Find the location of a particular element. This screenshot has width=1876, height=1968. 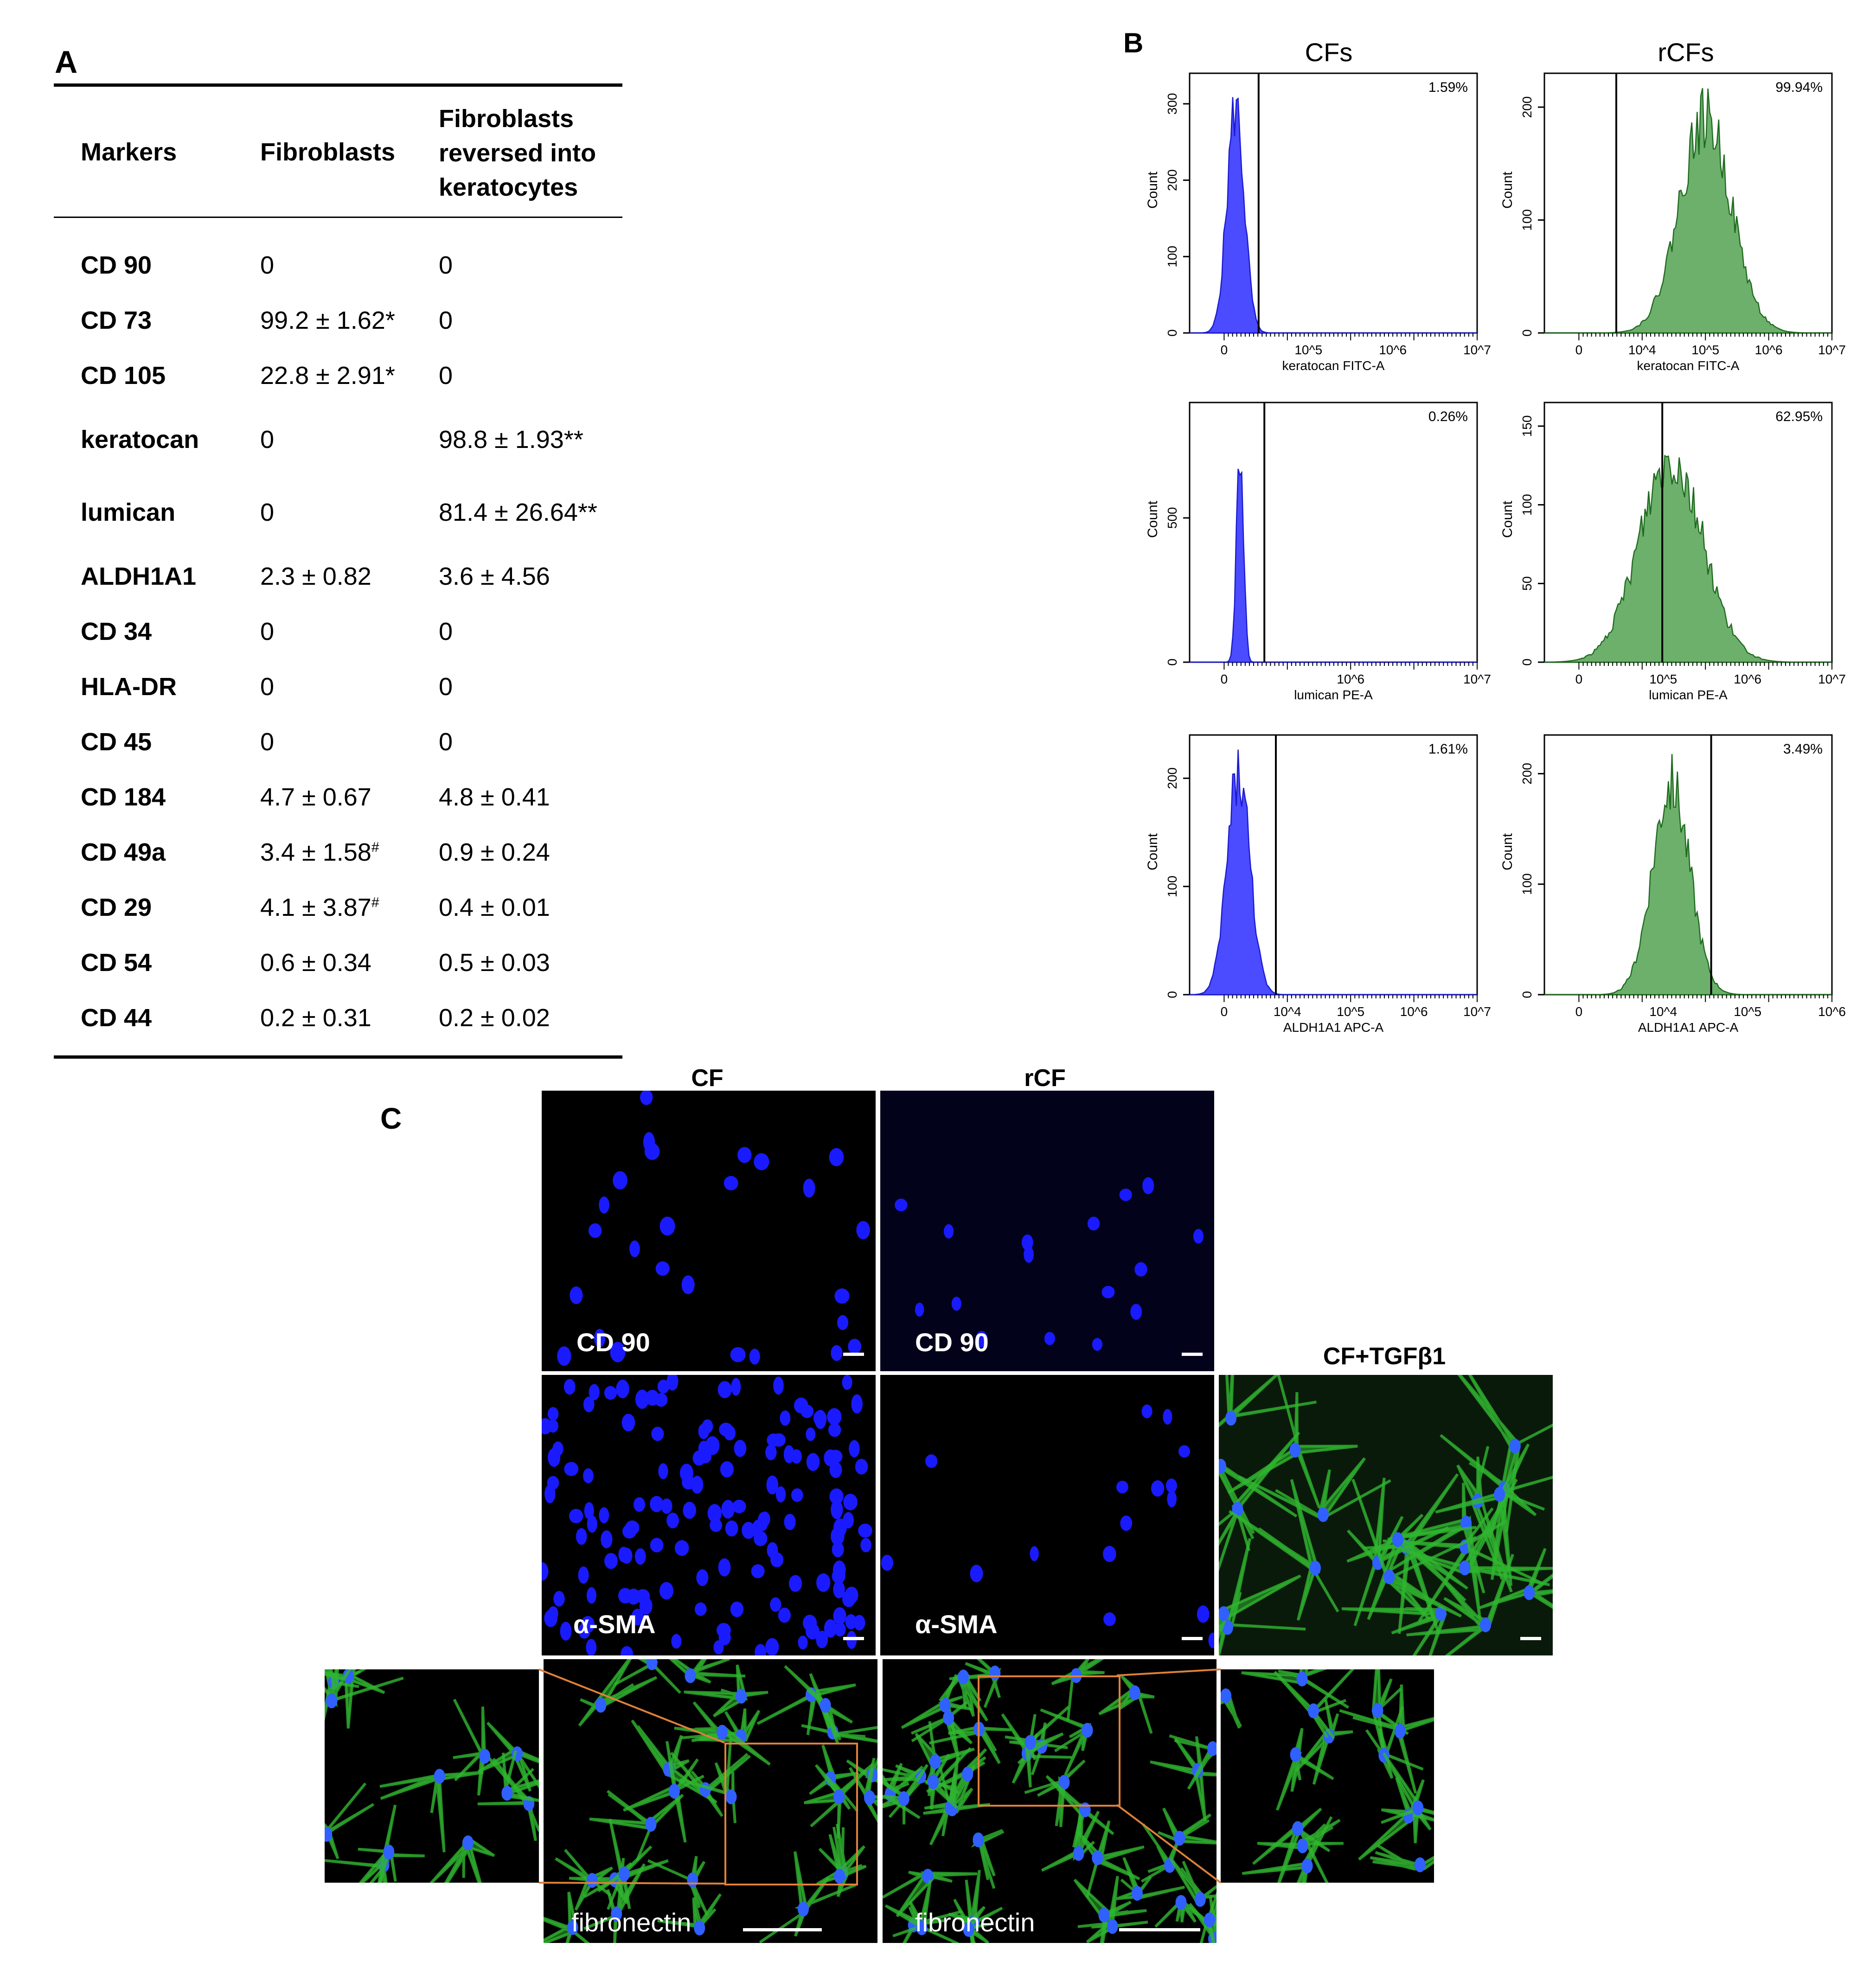

label-cd90-cf: CD 90 is located at coordinates (613, 1343).